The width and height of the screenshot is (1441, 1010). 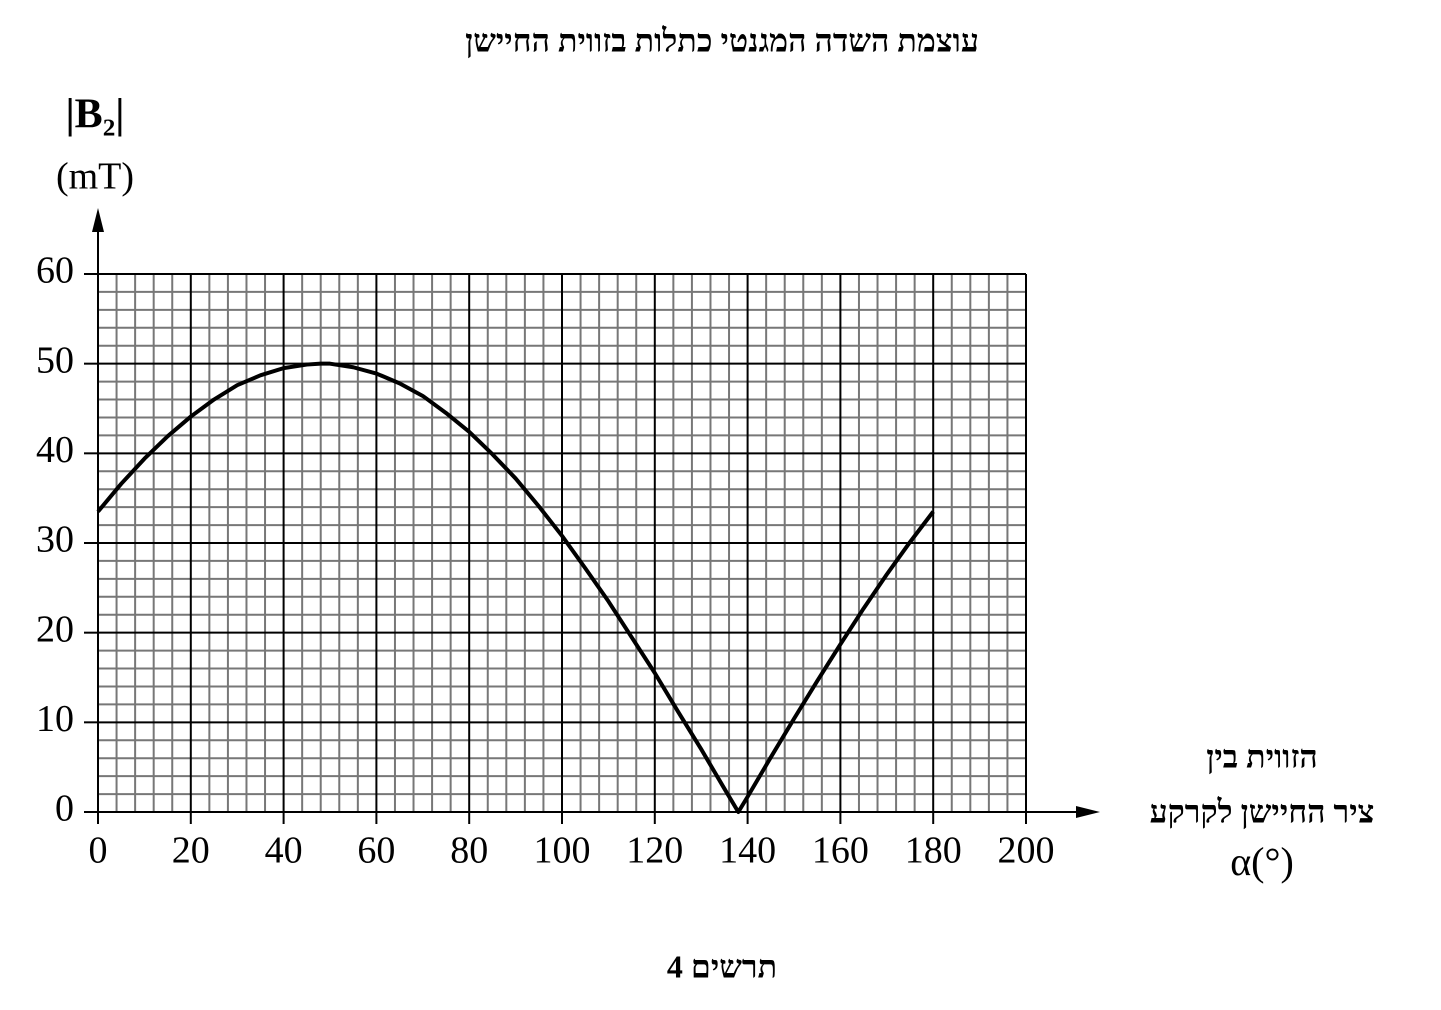 I want to click on y-tick-label: 20, so click(x=55, y=629).